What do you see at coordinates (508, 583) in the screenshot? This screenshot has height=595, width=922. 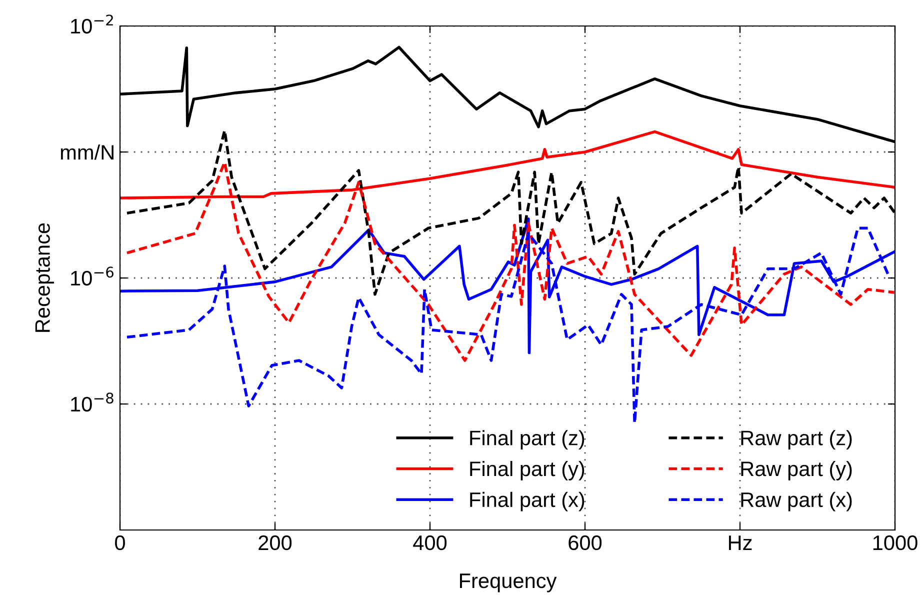 I see `x-axis-title: Frequency` at bounding box center [508, 583].